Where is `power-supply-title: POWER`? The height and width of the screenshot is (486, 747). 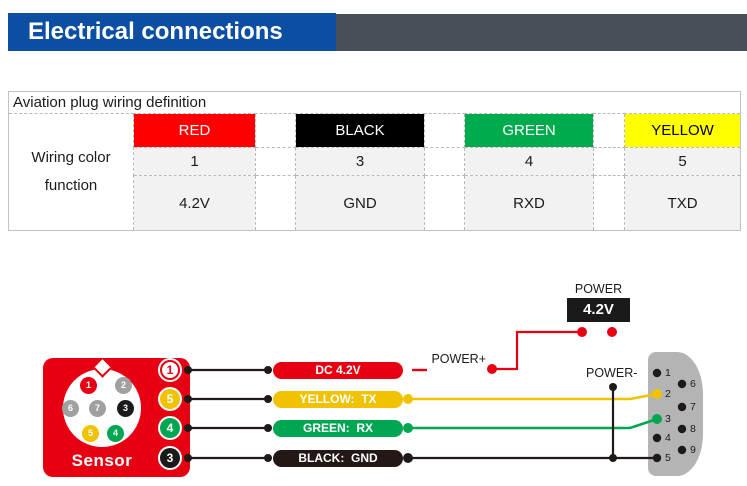
power-supply-title: POWER is located at coordinates (598, 289).